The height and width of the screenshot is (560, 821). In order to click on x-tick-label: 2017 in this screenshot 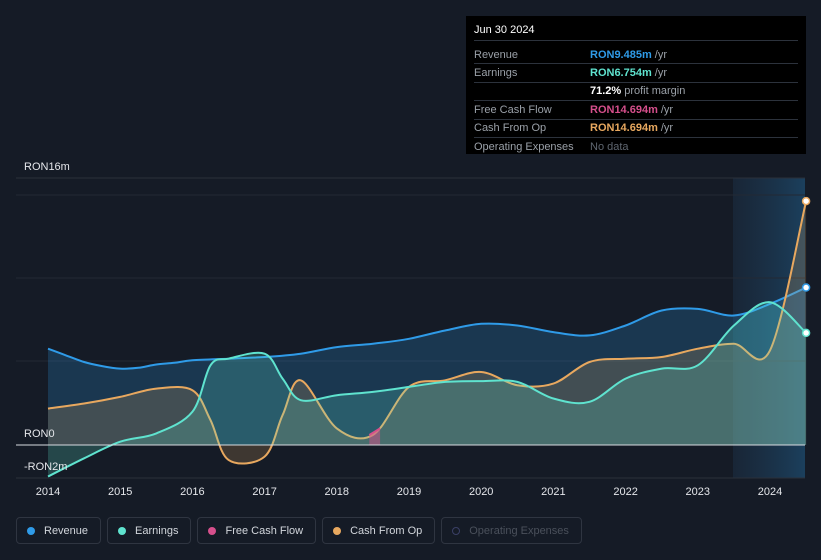, I will do `click(264, 492)`.